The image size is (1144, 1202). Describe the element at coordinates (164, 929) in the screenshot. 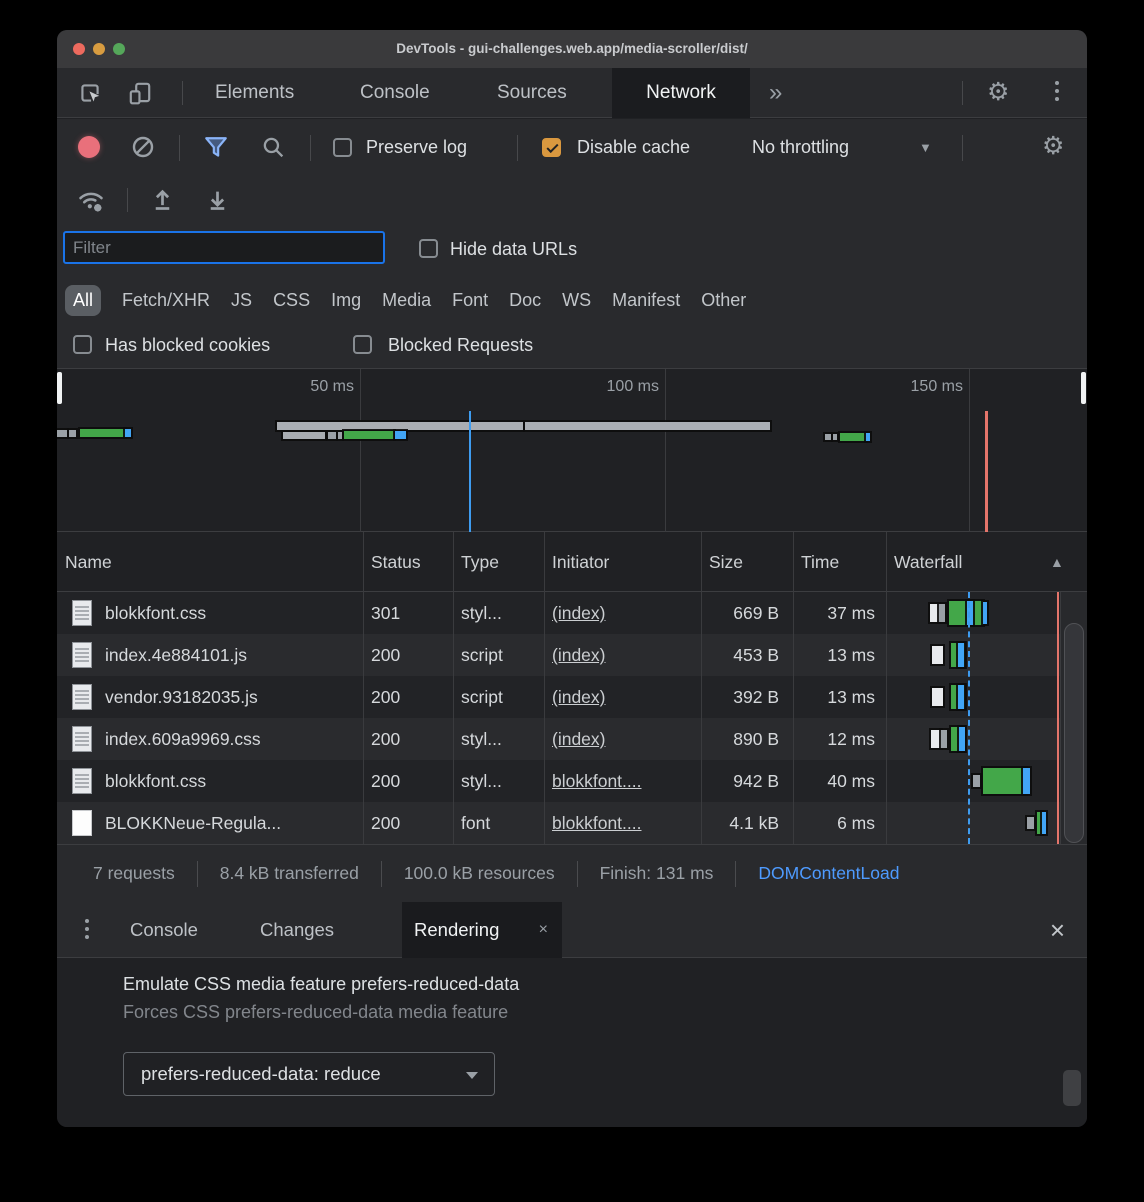

I see `drawer-tab-console: Console` at that location.